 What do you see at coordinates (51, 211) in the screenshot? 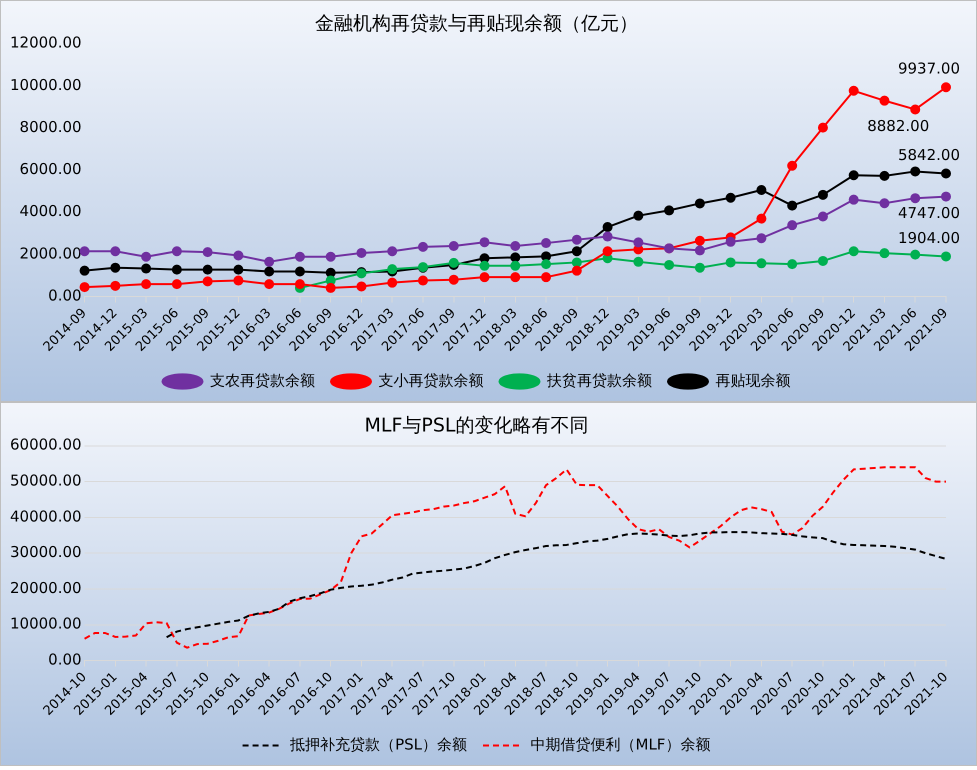
I see `y-tick-label: 4000.00` at bounding box center [51, 211].